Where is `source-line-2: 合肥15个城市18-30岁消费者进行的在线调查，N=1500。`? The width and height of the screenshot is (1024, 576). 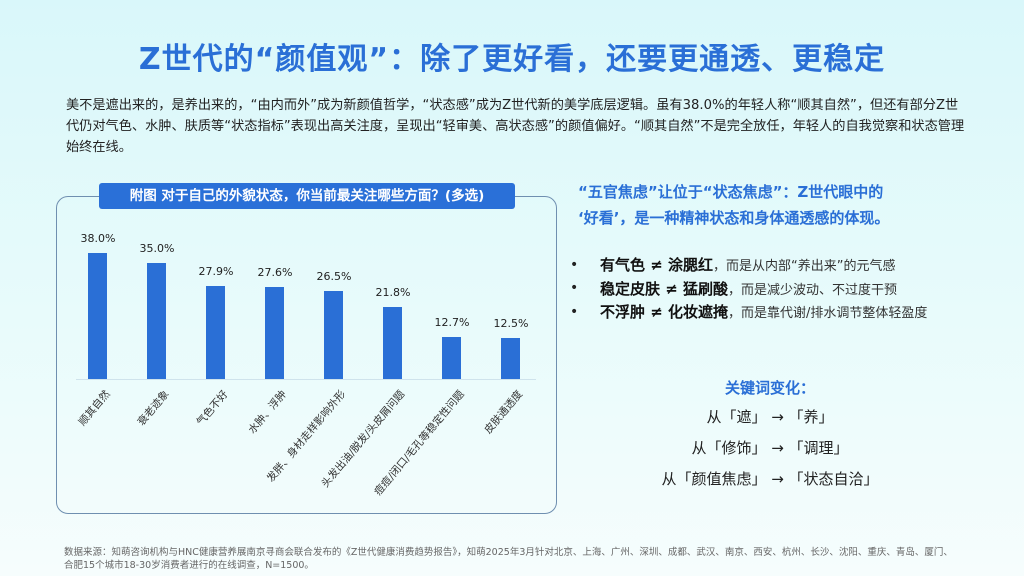 source-line-2: 合肥15个城市18-30岁消费者进行的在线调查，N=1500。 is located at coordinates (189, 565).